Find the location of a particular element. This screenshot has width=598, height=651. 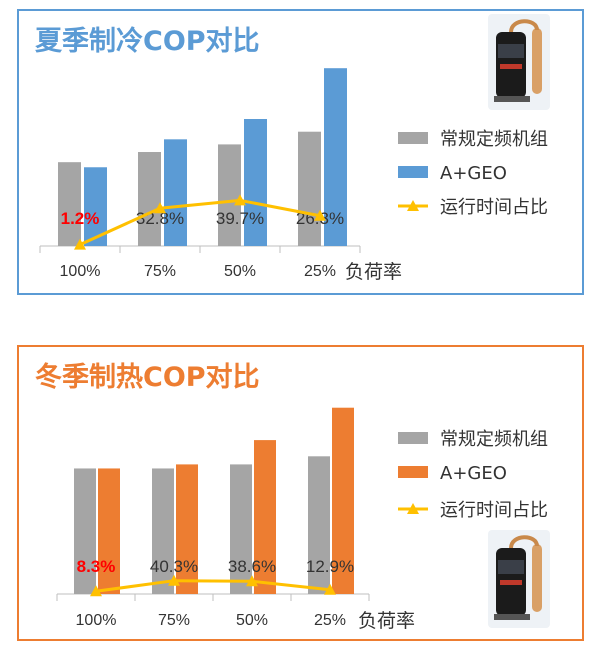

share-data-label: 40.3% is located at coordinates (174, 566).